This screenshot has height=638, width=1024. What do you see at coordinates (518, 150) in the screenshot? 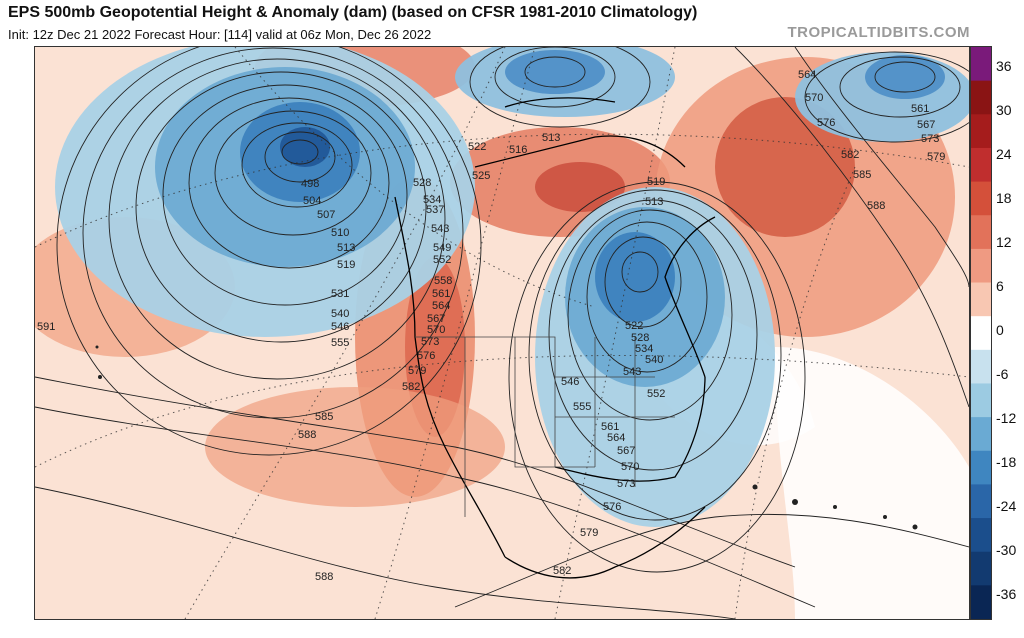
I see `contour-label: 516` at bounding box center [518, 150].